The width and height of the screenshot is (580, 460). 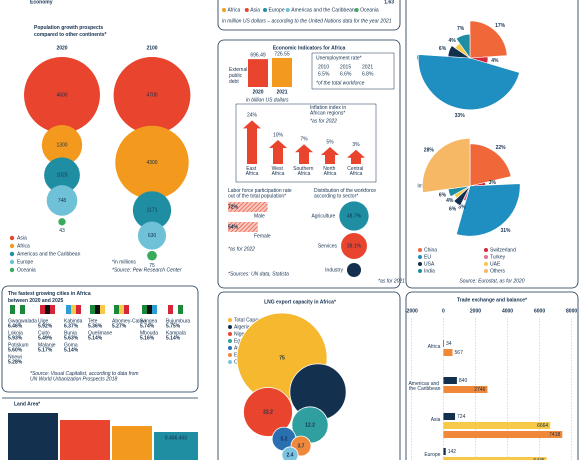 What do you see at coordinates (239, 76) in the screenshot?
I see `debt-label: External public debt` at bounding box center [239, 76].